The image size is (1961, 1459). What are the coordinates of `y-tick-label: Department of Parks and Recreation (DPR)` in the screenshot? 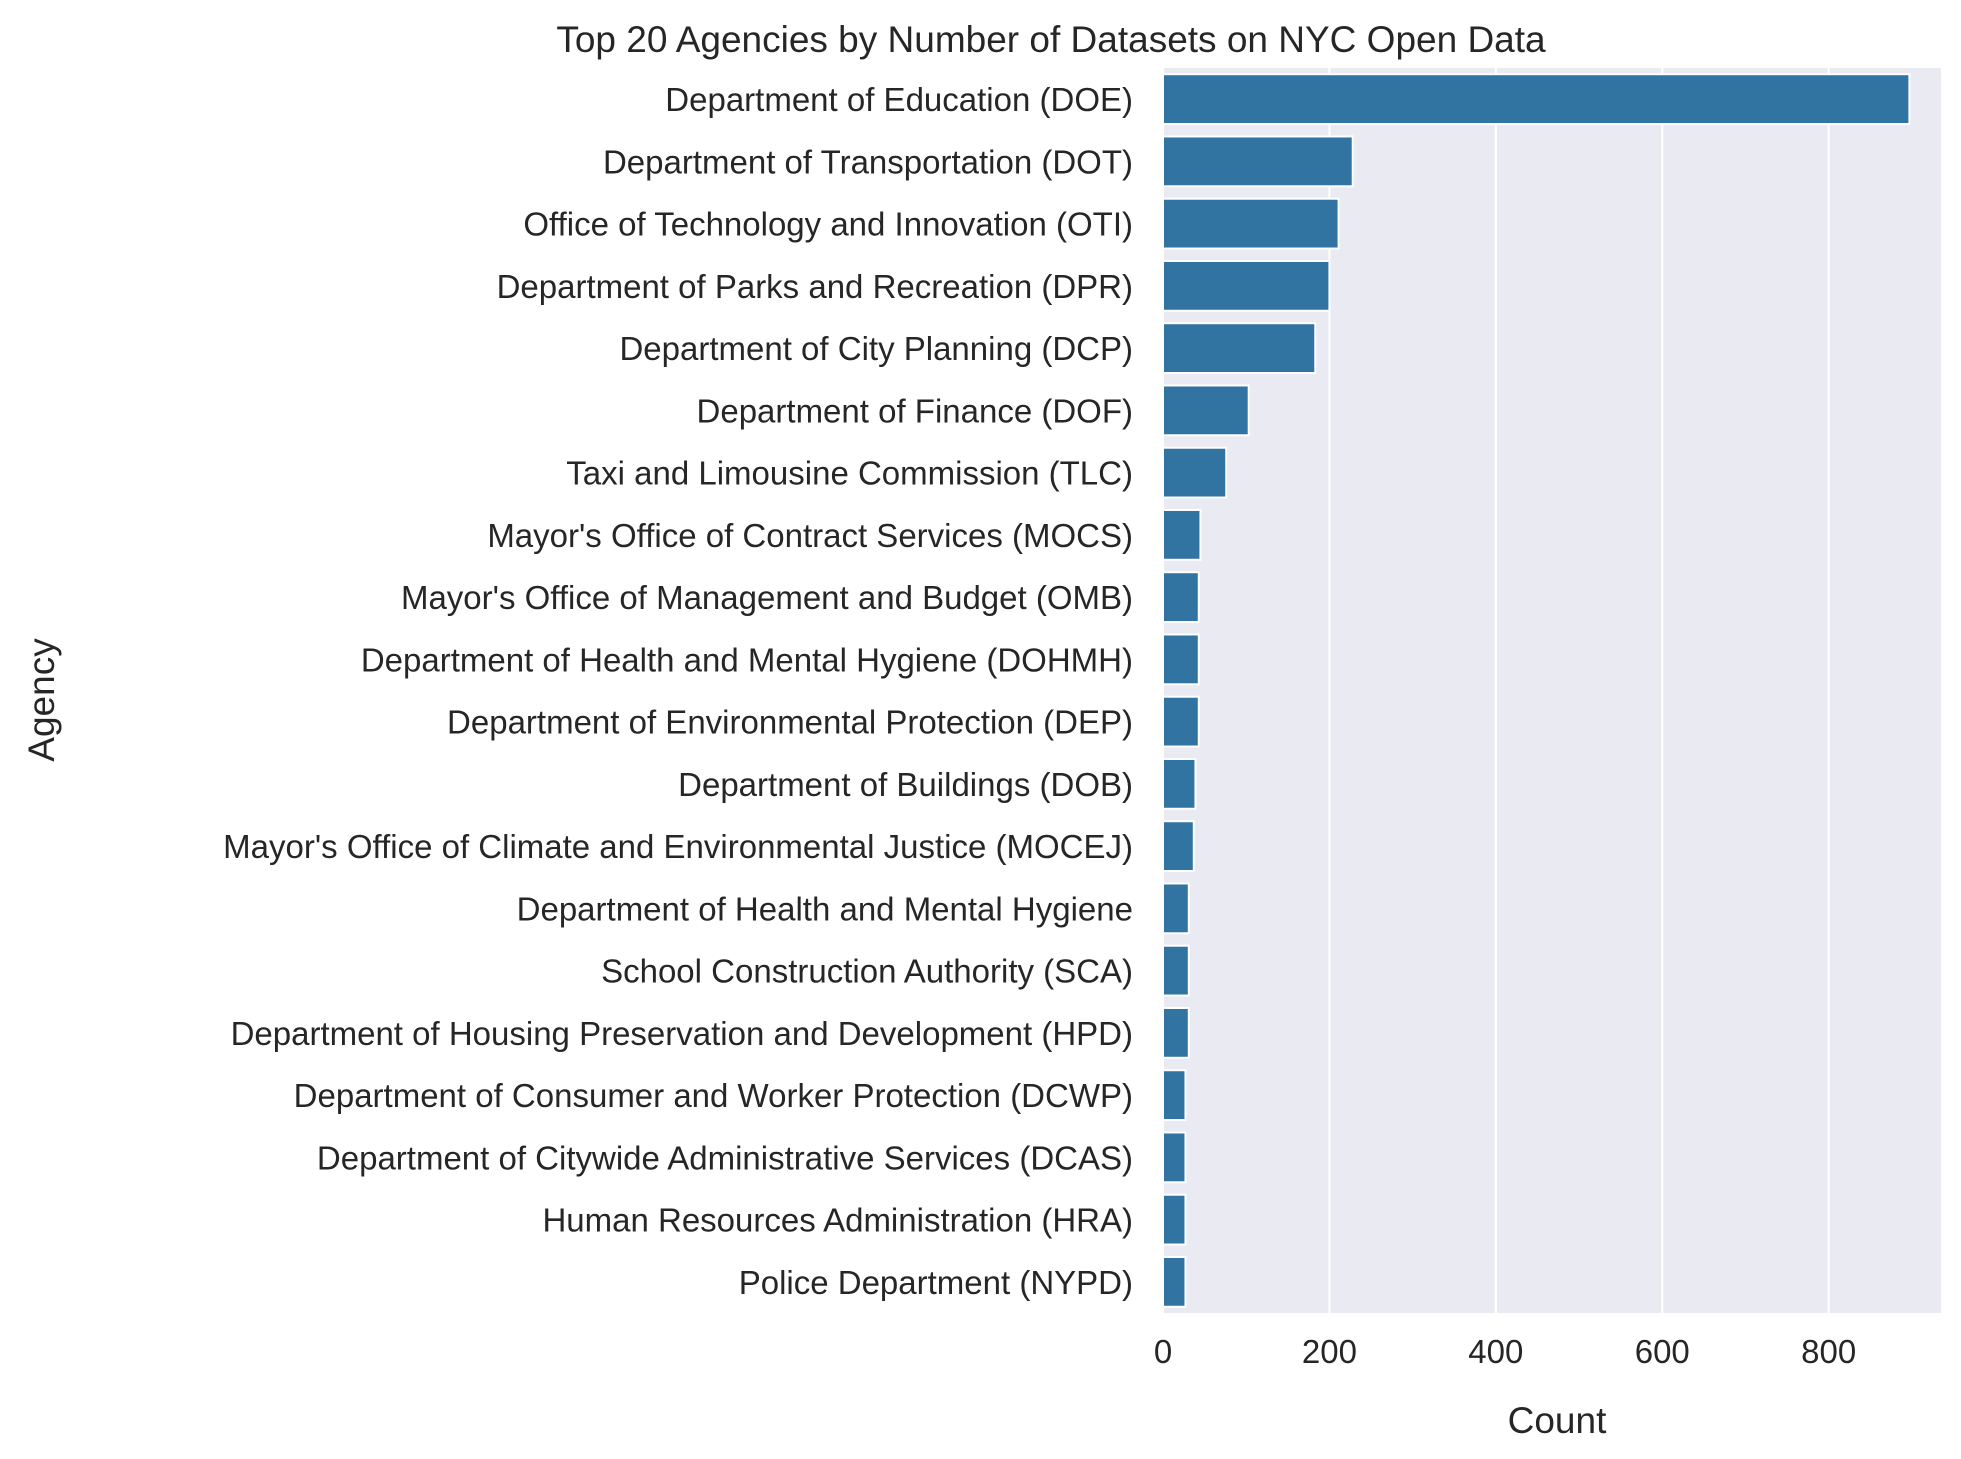 It's located at (815, 286).